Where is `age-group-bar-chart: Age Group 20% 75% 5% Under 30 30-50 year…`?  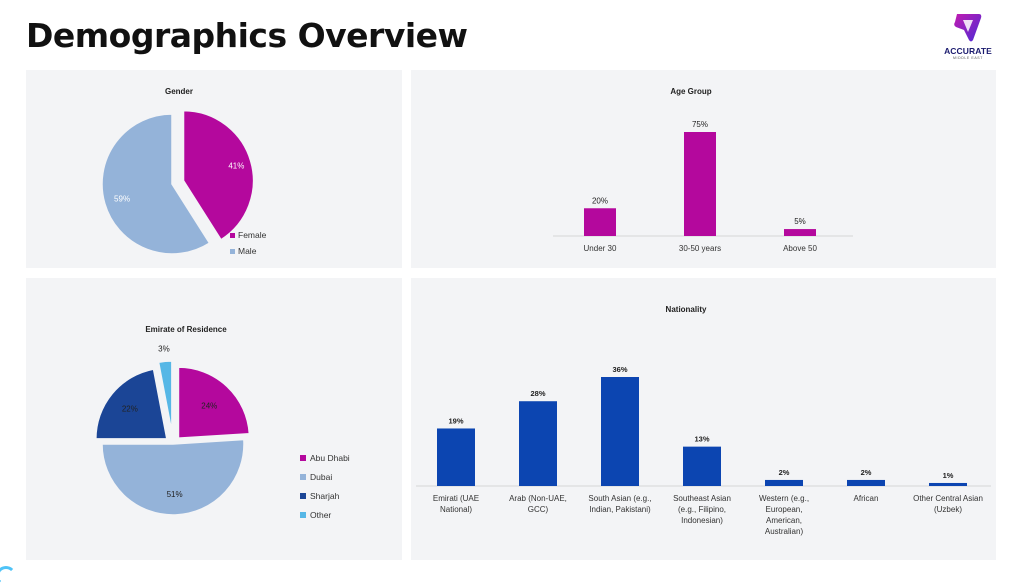 age-group-bar-chart: Age Group 20% 75% 5% Under 30 30-50 year… is located at coordinates (703, 170).